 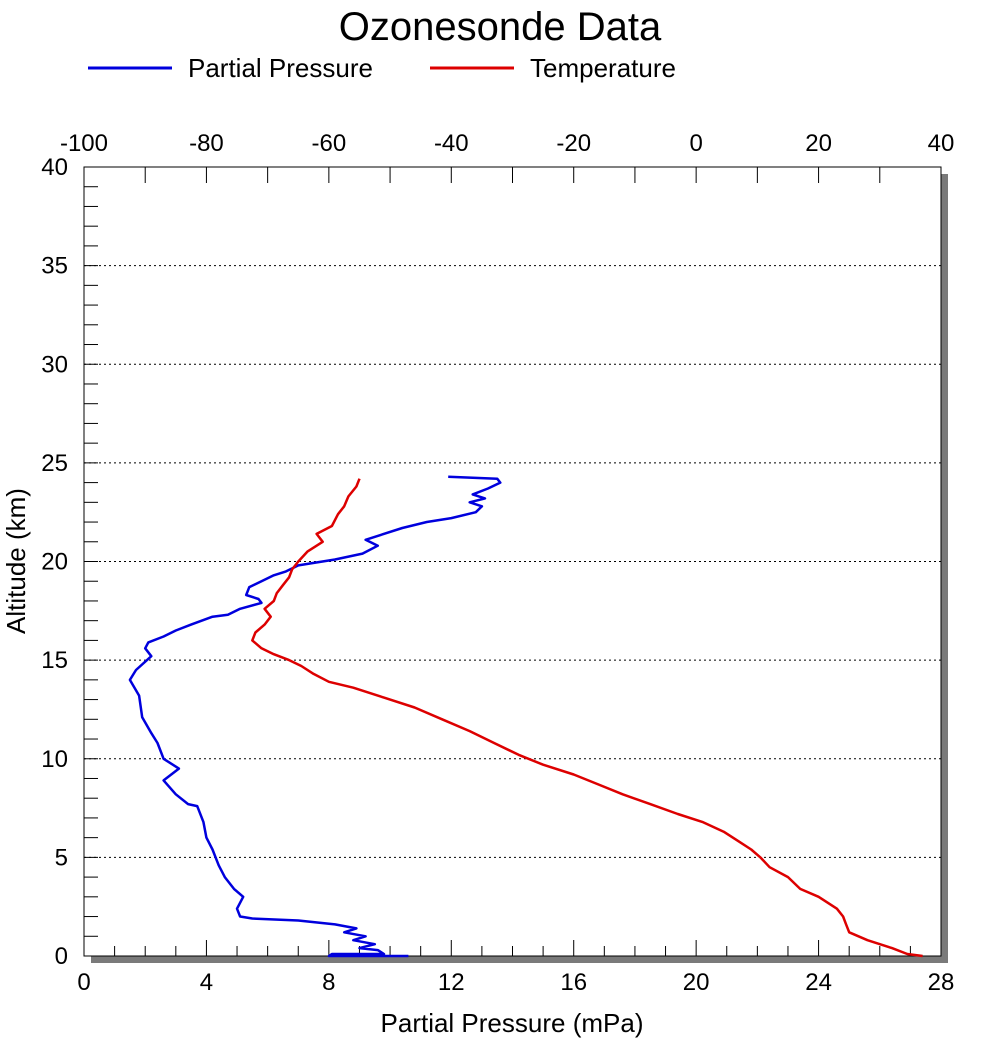 I want to click on legend-label-partial-pressure: Partial Pressure, so click(x=280, y=68).